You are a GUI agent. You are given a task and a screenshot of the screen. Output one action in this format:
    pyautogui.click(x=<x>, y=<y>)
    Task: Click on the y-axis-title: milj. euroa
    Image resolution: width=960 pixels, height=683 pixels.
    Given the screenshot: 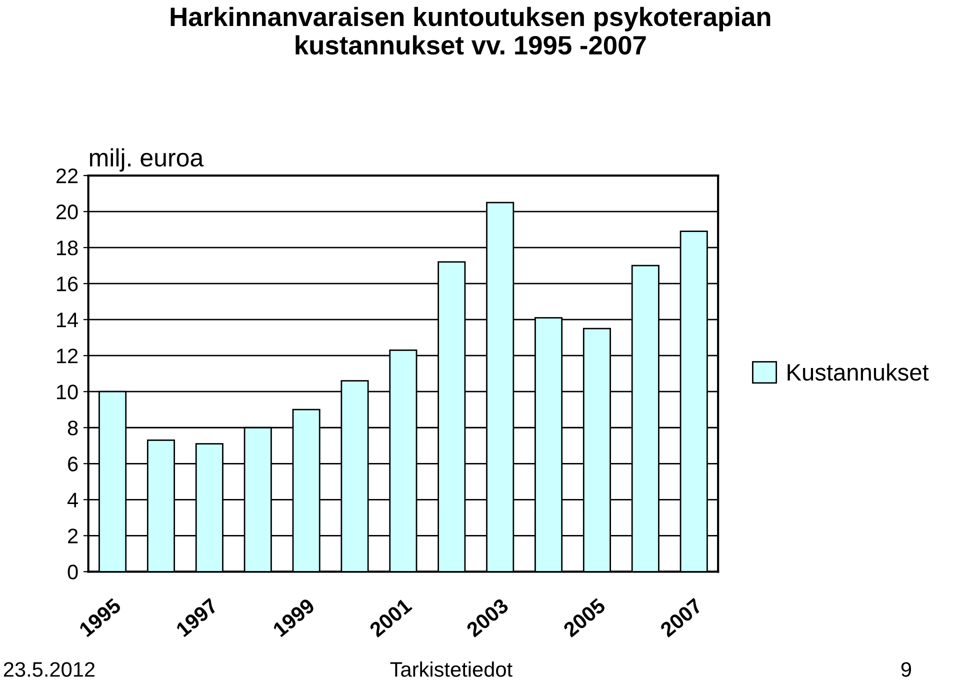 What is the action you would take?
    pyautogui.click(x=147, y=160)
    